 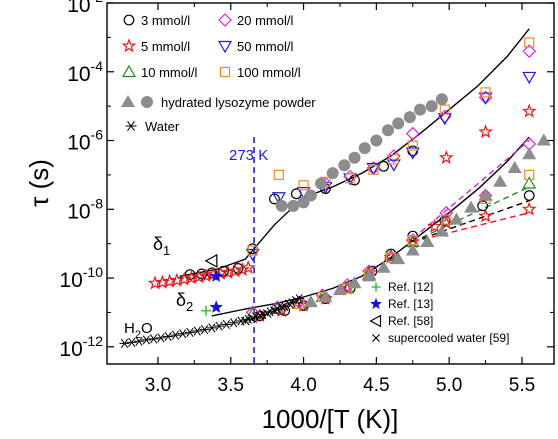 I want to click on legend-label: 5 mmol/l, so click(x=165, y=46).